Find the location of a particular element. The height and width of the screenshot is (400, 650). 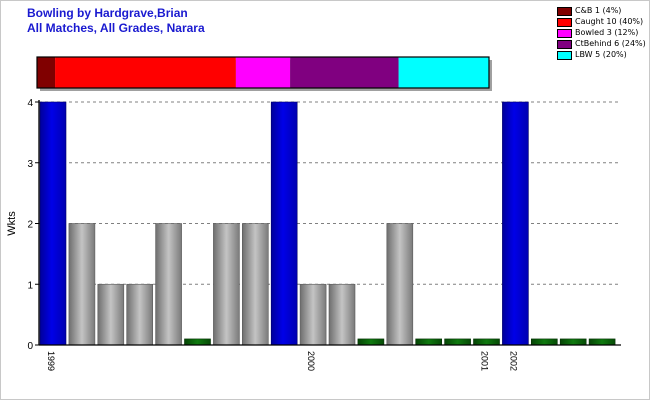

strip-border is located at coordinates (263, 72).